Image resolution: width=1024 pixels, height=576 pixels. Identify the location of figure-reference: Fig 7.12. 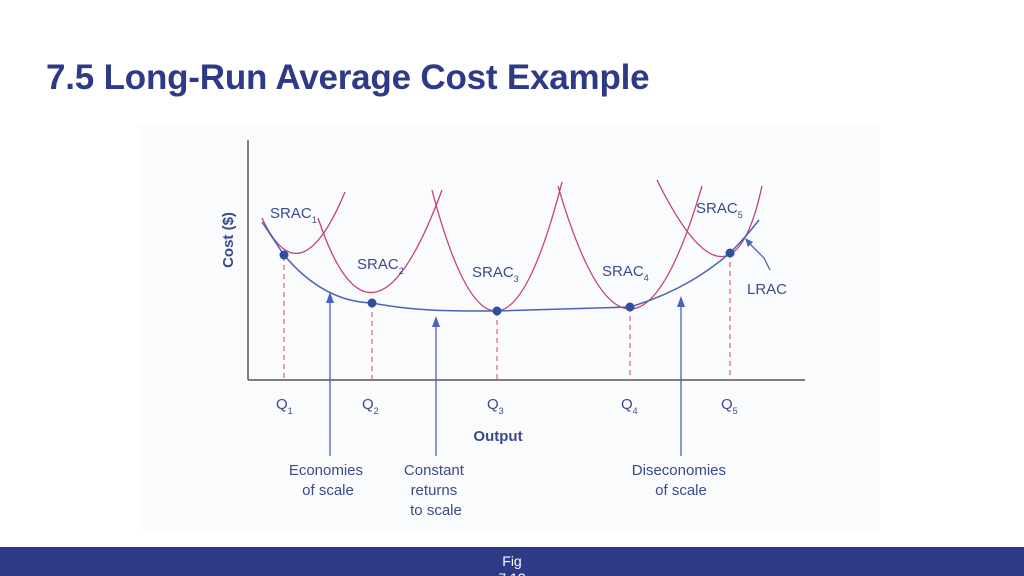
(511, 564).